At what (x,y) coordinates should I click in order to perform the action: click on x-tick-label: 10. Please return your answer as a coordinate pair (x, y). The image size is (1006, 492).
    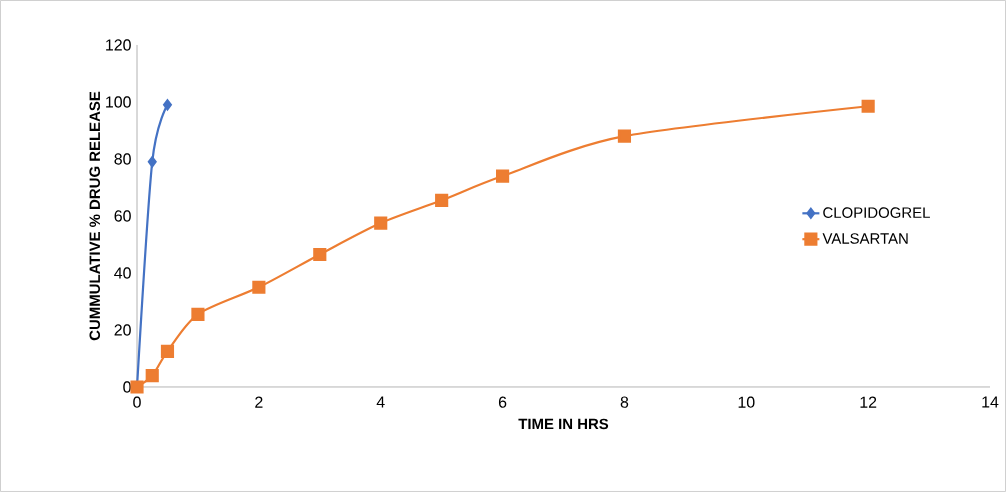
    Looking at the image, I should click on (746, 402).